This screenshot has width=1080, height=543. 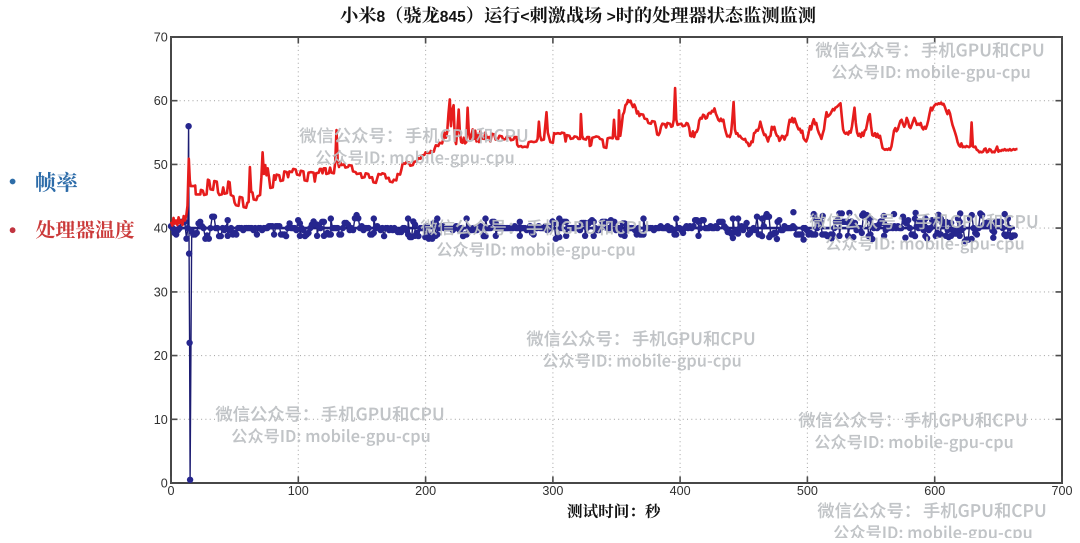 I want to click on svg-text: 500, so click(x=807, y=491).